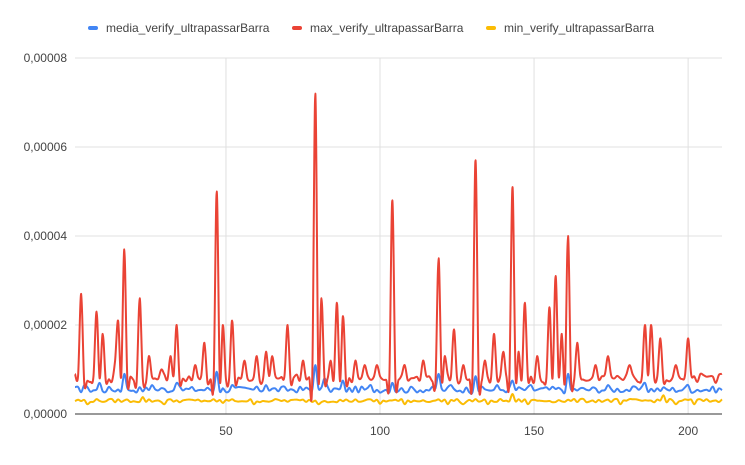  I want to click on x-tick-label: 100, so click(380, 431).